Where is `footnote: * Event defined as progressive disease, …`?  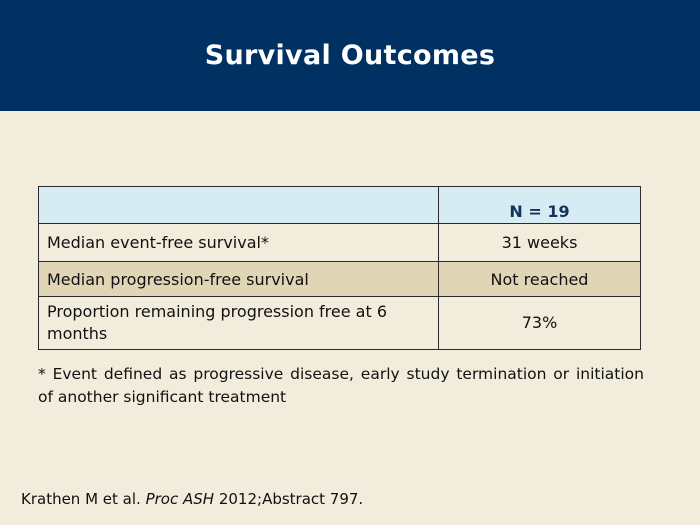
footnote: * Event defined as progressive disease, … is located at coordinates (341, 385).